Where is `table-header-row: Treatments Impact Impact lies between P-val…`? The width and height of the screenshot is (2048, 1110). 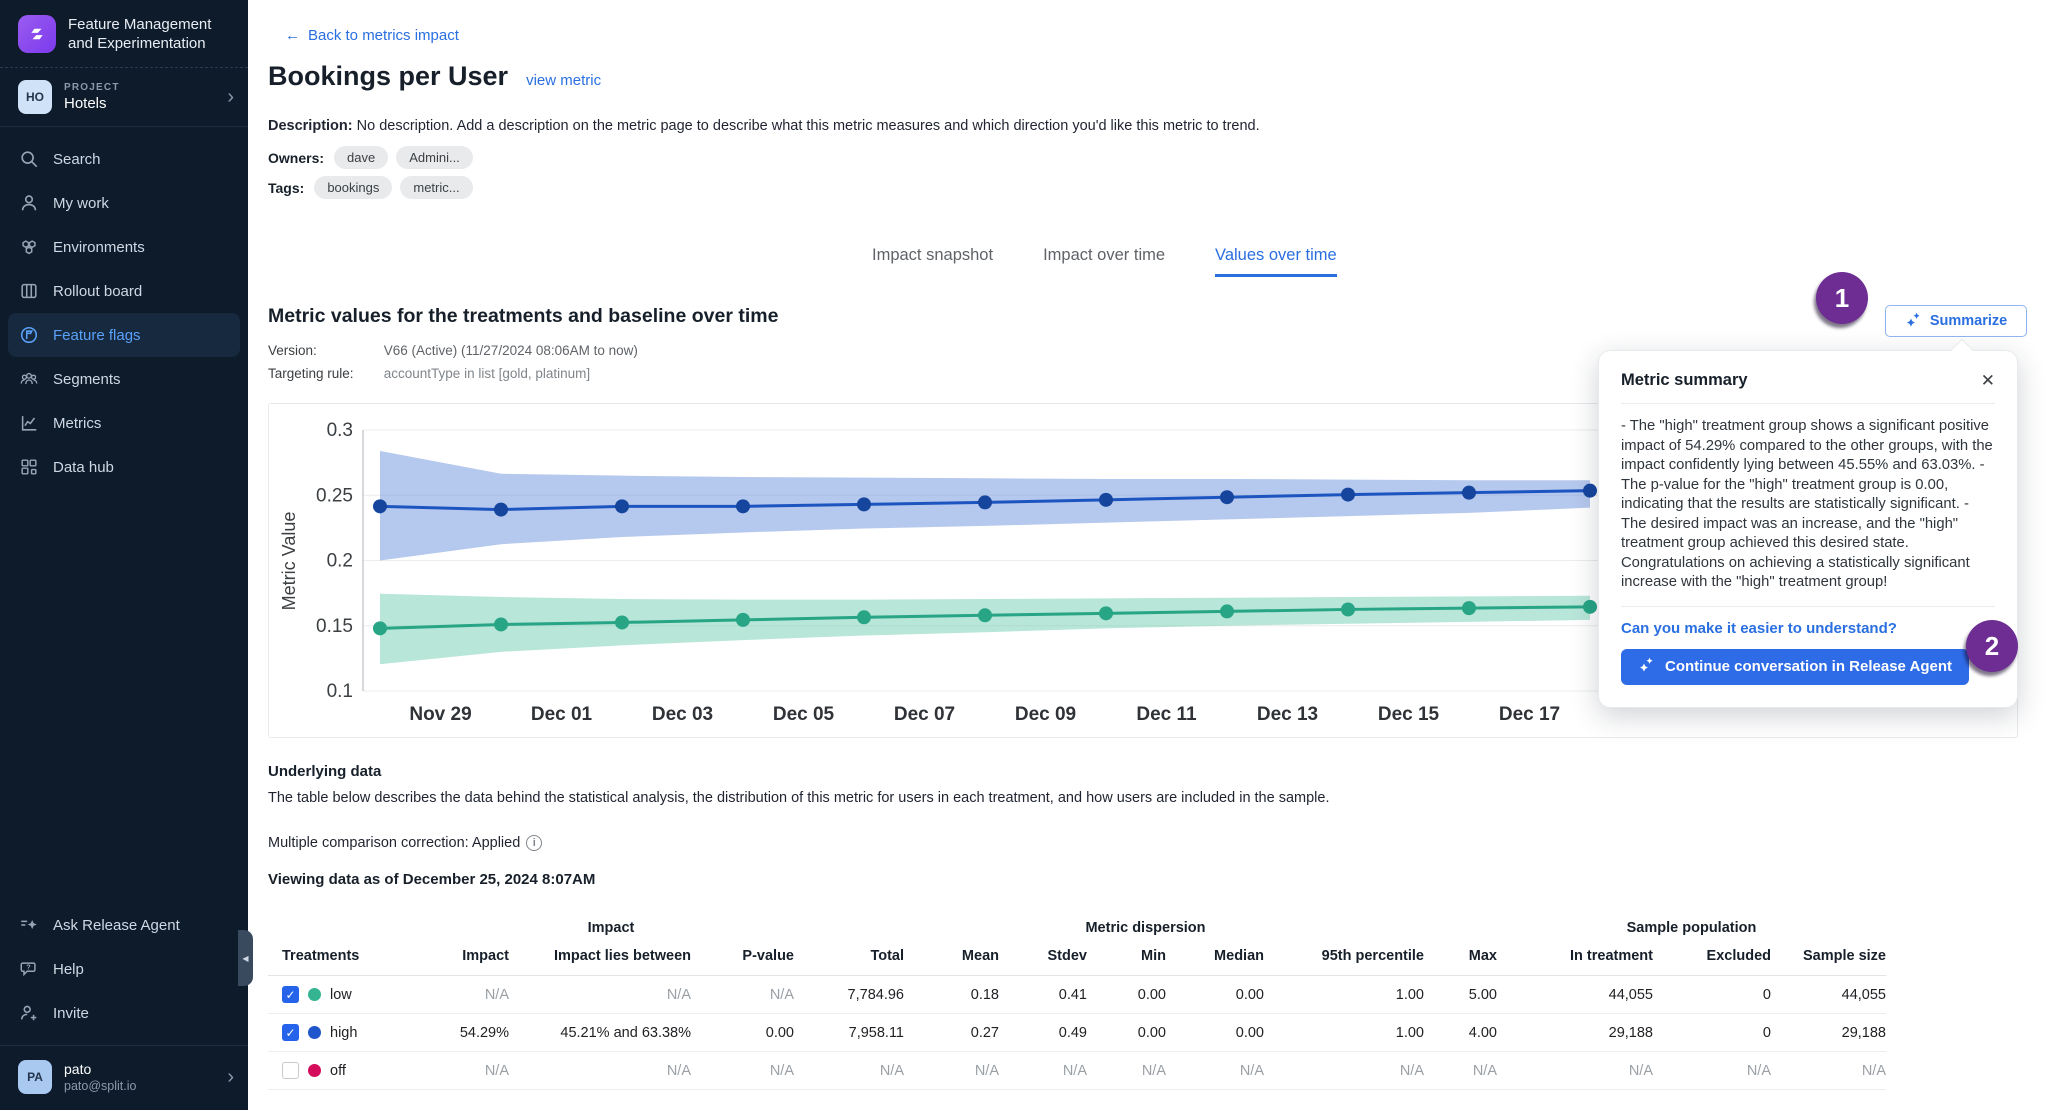 table-header-row: Treatments Impact Impact lies between P-val… is located at coordinates (1077, 960).